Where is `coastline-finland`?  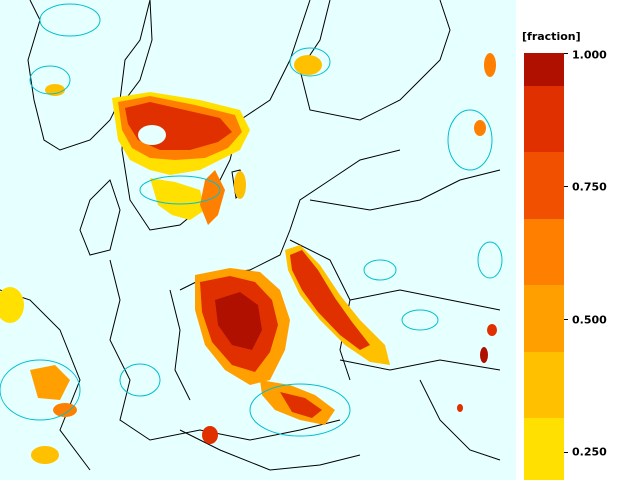
coastline-finland is located at coordinates (375, 60).